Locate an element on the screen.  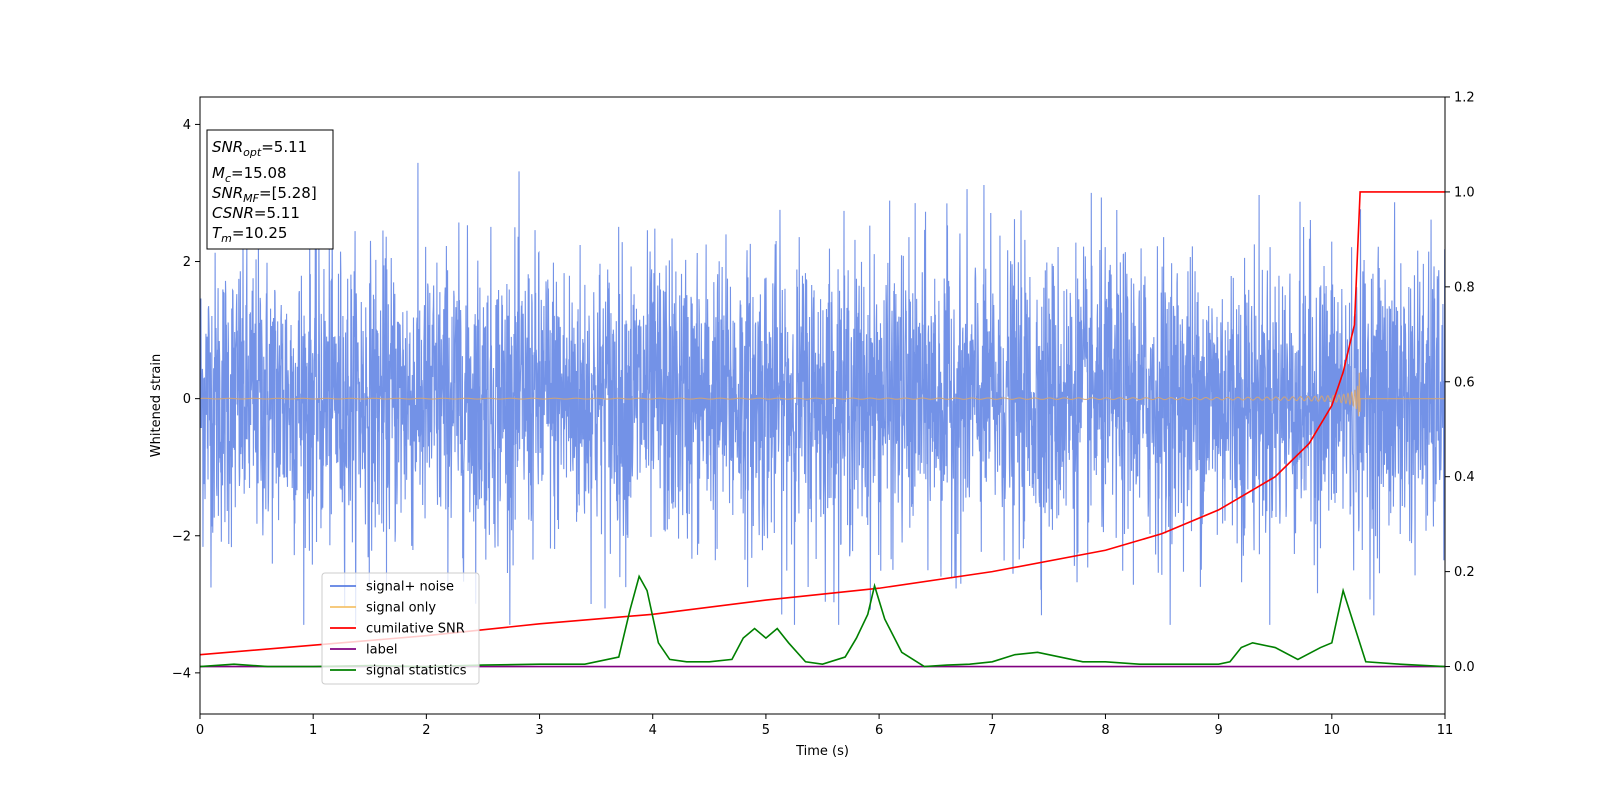
legend-frame is located at coordinates (400, 628).